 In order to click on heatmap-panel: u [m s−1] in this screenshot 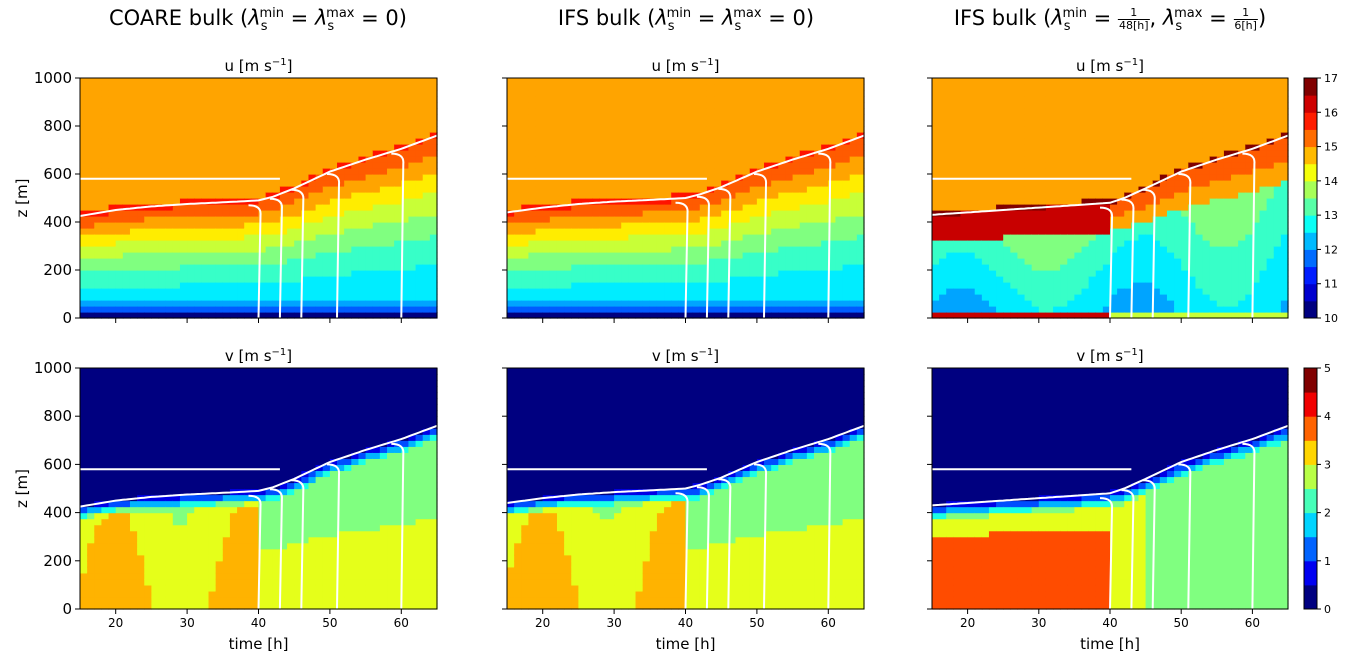, I will do `click(683, 190)`.